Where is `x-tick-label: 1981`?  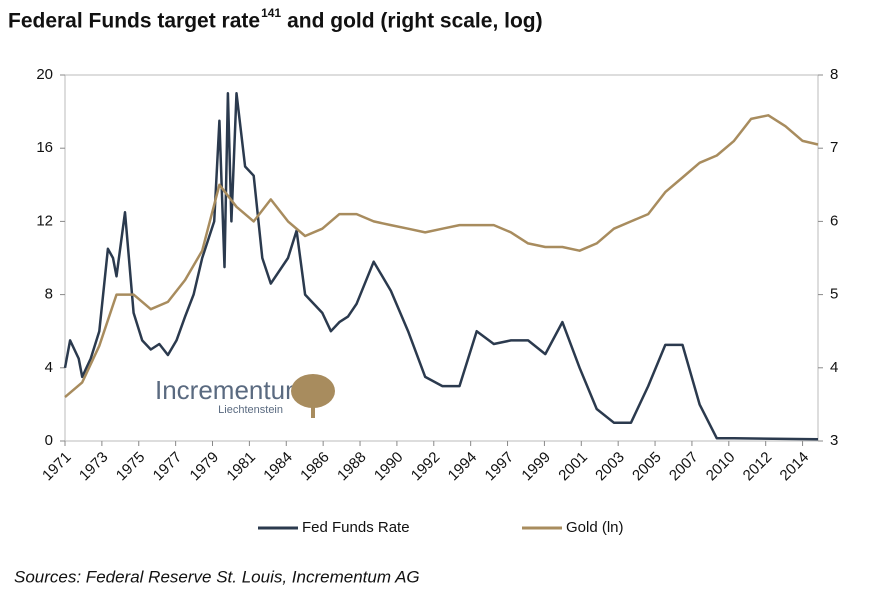
x-tick-label: 1981 is located at coordinates (241, 467).